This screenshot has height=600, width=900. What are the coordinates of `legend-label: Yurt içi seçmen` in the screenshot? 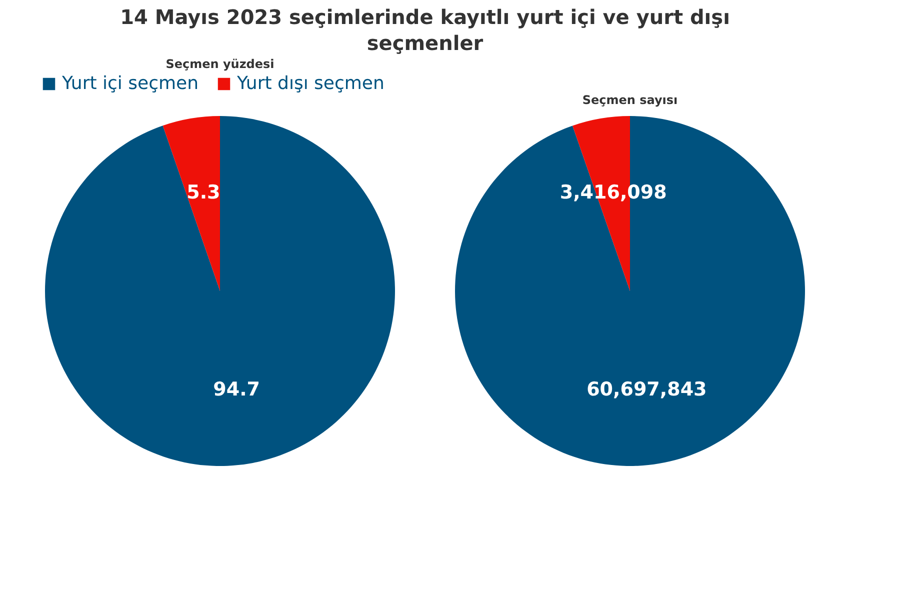 It's located at (130, 83).